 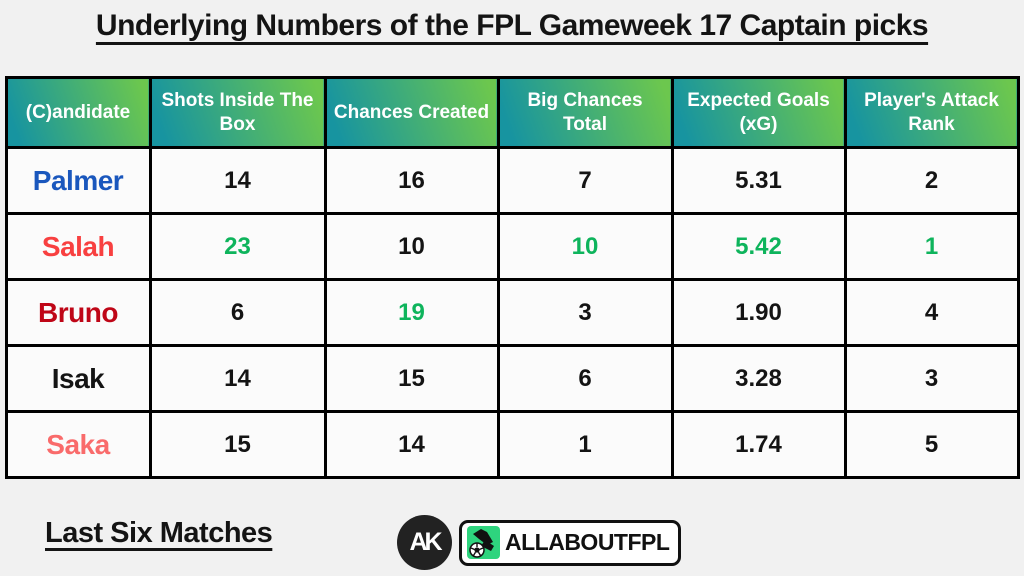 What do you see at coordinates (758, 444) in the screenshot?
I see `stat-cell: 1.74` at bounding box center [758, 444].